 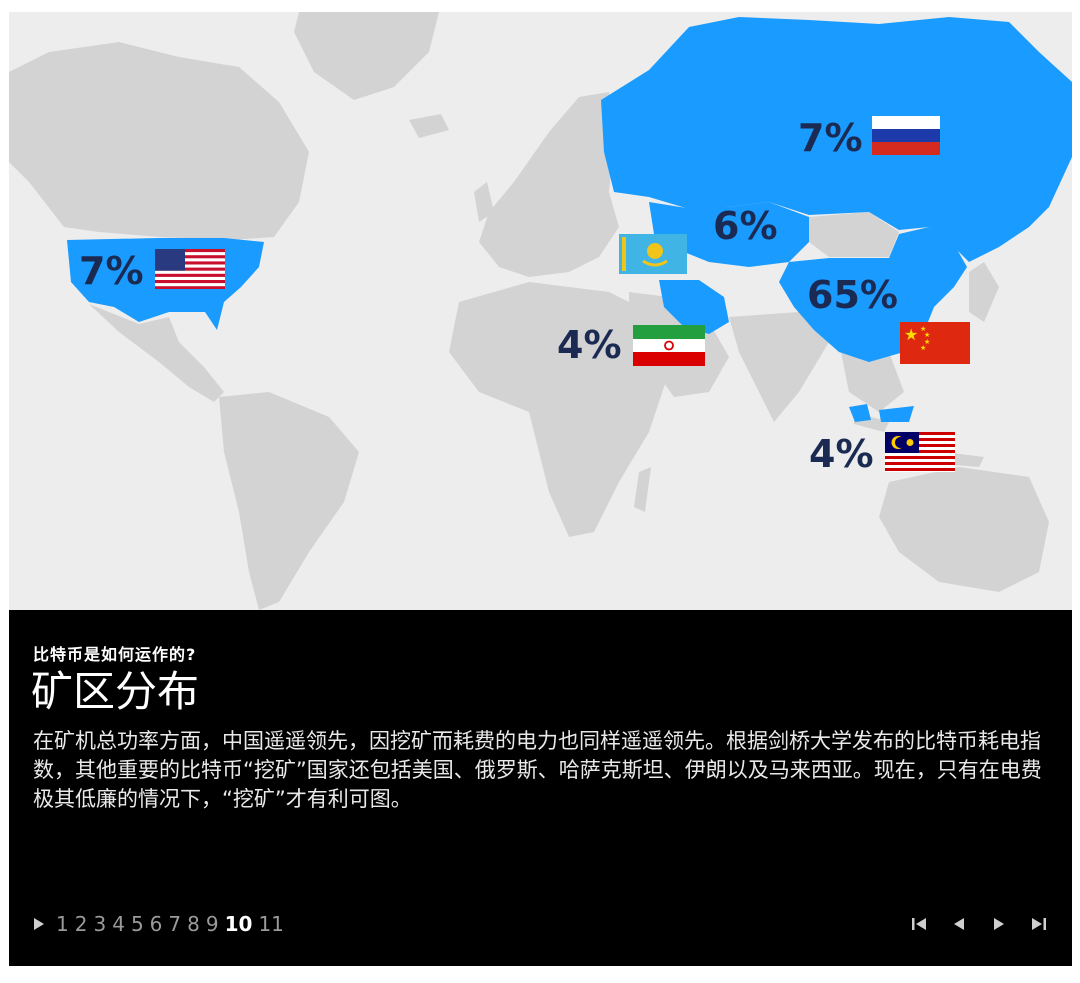 I want to click on slide-nav-controls, so click(x=979, y=924).